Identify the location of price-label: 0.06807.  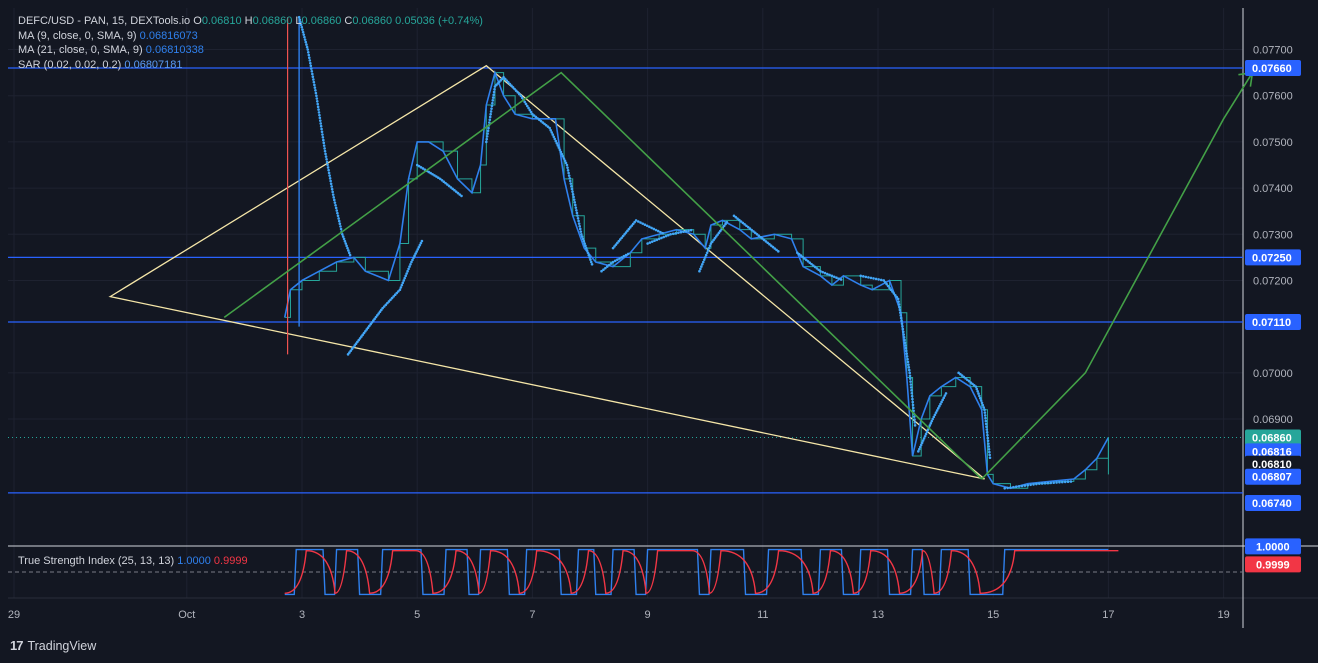
(1272, 478).